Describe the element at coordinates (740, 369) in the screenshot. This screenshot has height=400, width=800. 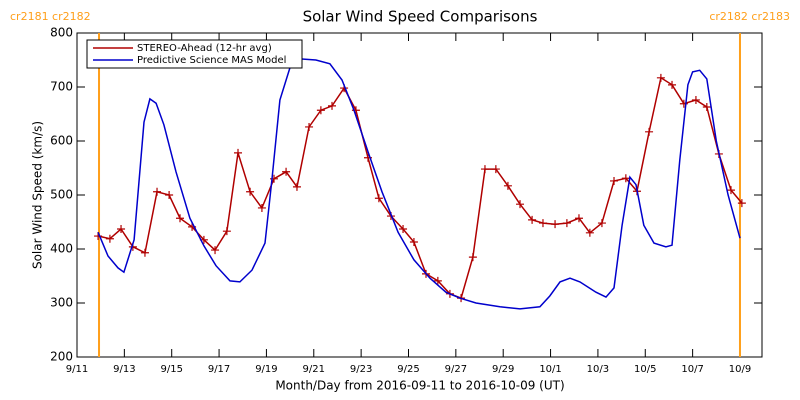
I see `x-tick-label: 10/9` at that location.